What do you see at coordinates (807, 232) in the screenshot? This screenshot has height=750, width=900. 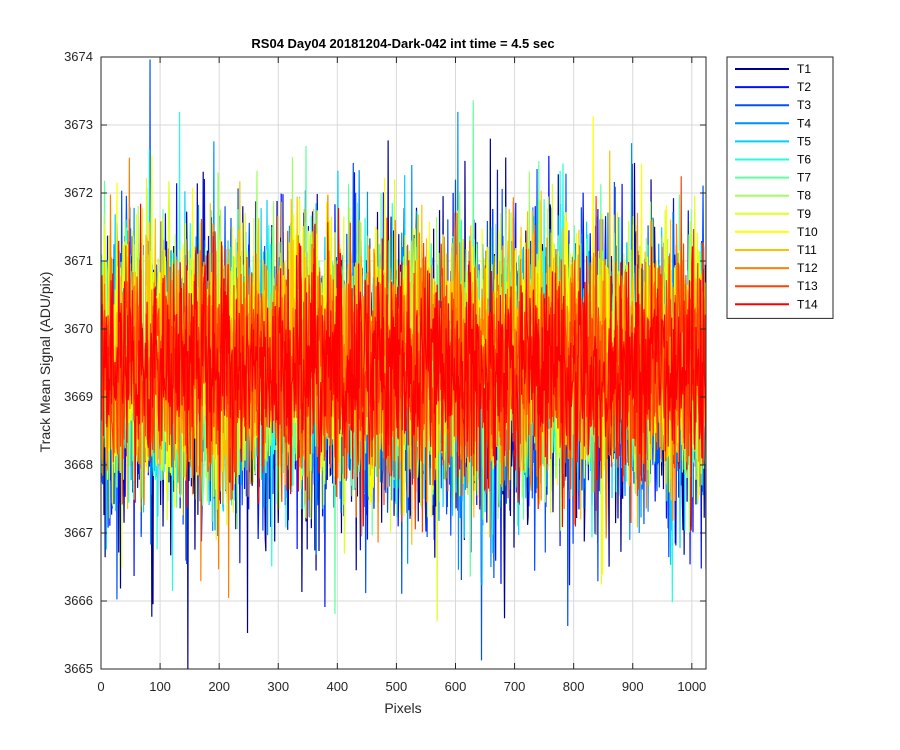 I see `legend-label-t10: T10` at bounding box center [807, 232].